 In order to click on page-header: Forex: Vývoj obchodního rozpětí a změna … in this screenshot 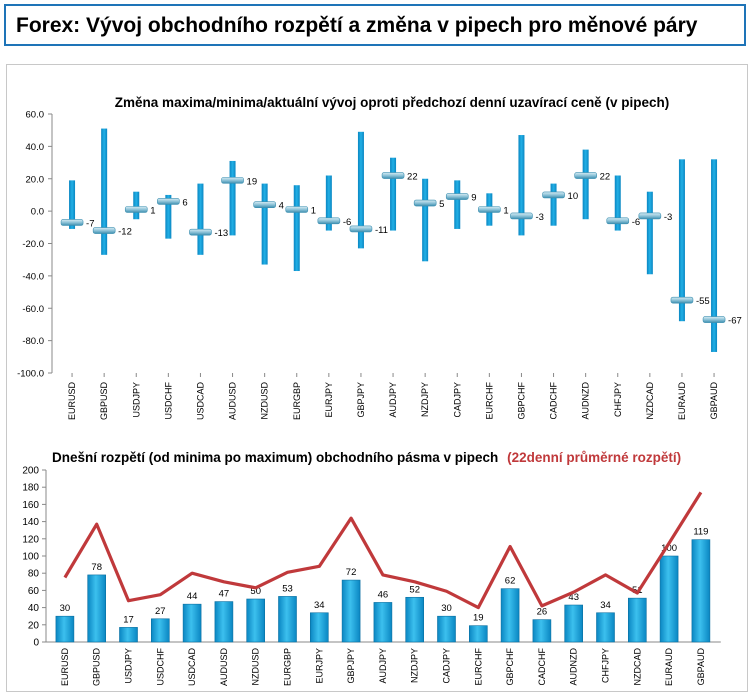, I will do `click(375, 25)`.